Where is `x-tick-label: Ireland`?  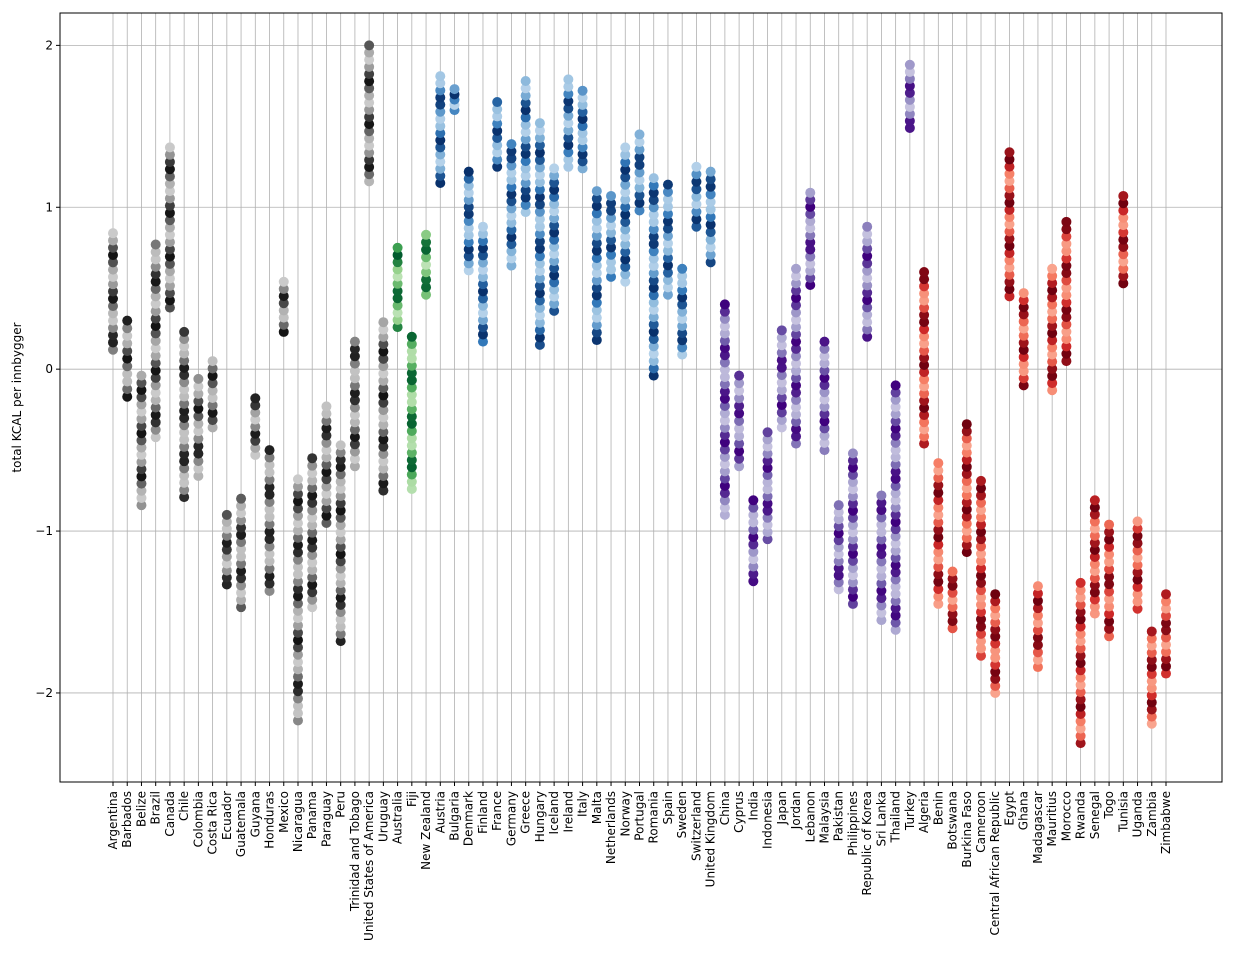
x-tick-label: Ireland is located at coordinates (568, 812).